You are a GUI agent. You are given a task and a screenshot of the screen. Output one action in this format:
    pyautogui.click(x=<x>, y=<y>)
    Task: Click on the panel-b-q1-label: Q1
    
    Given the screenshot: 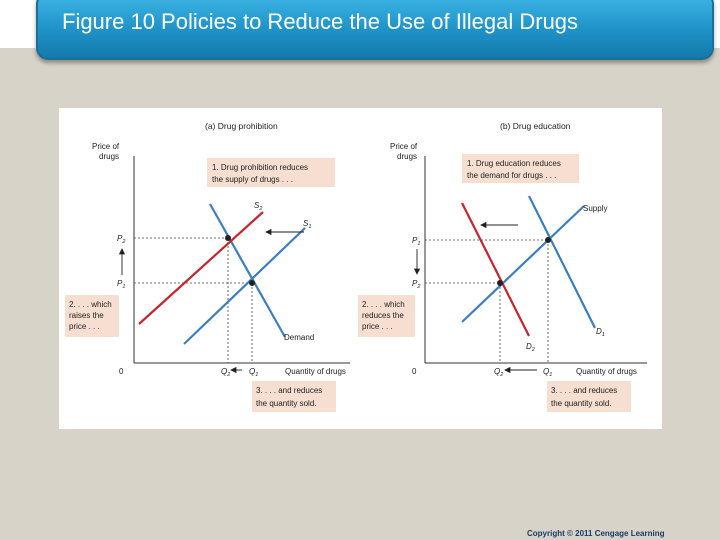 What is the action you would take?
    pyautogui.click(x=547, y=372)
    